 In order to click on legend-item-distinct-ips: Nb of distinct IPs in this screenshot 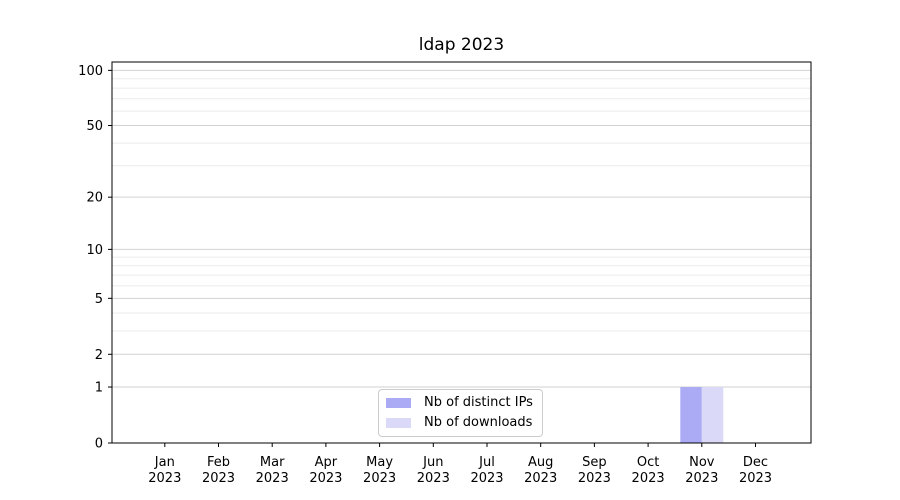, I will do `click(459, 403)`.